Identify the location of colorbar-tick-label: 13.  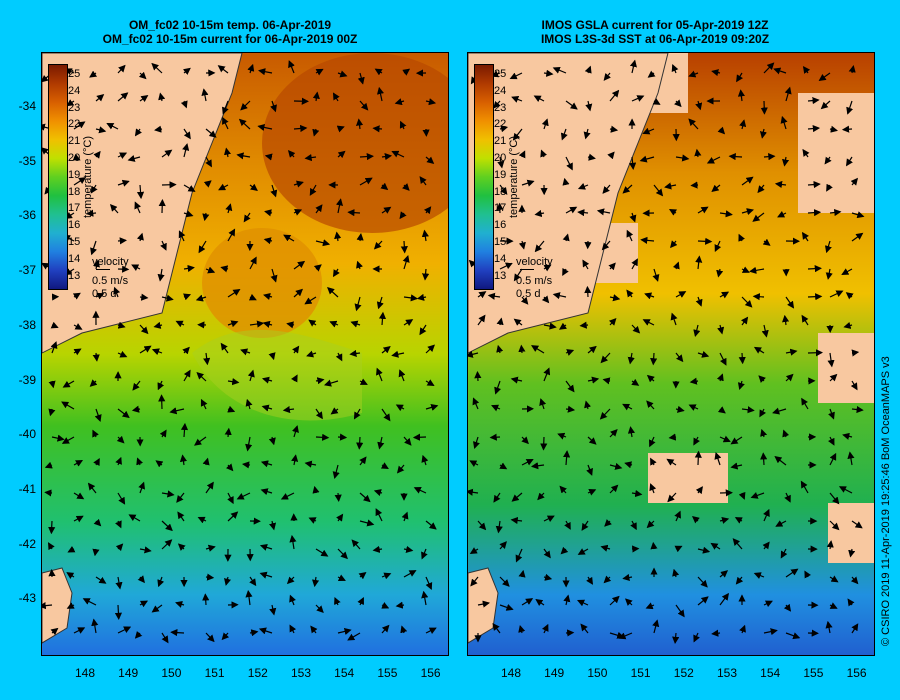
(74, 275).